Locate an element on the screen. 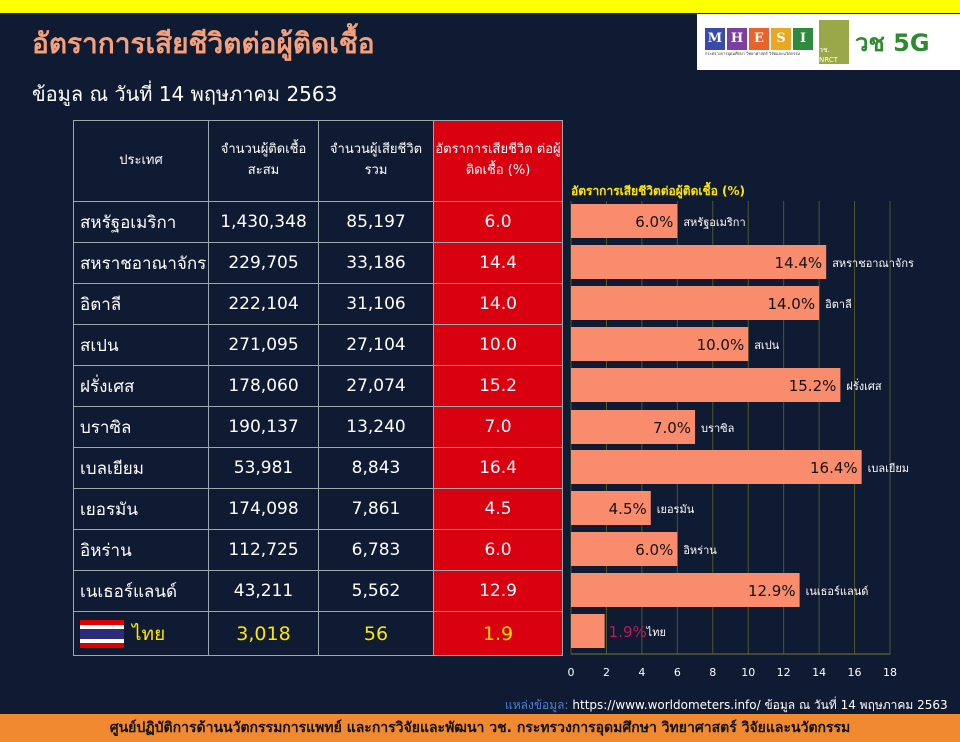  table-row: บราซิล 190,137 13,240 7.0 is located at coordinates (318, 427).